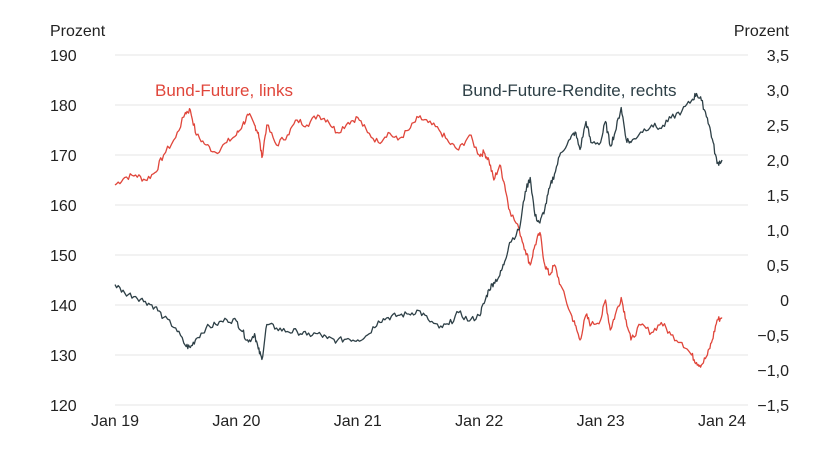  What do you see at coordinates (778, 266) in the screenshot?
I see `y-right-tick-label: 0,5` at bounding box center [778, 266].